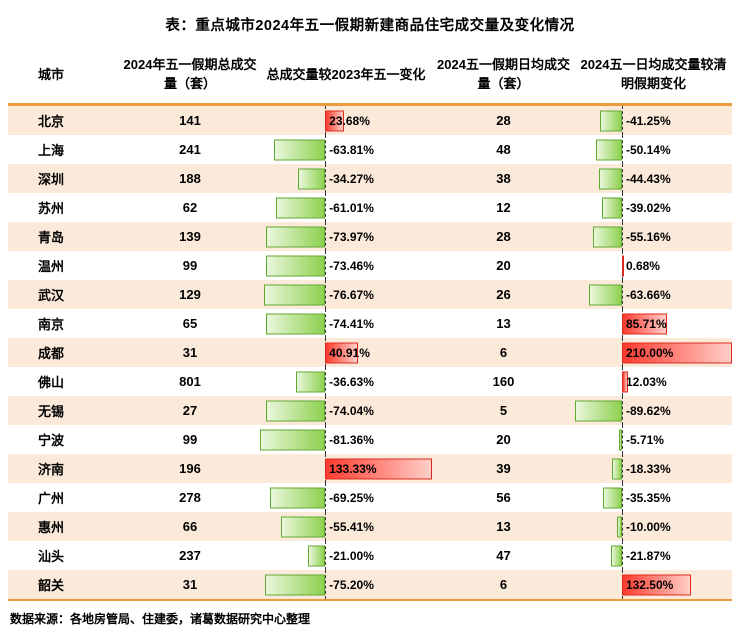 The width and height of the screenshot is (740, 630). I want to click on change-vs-2023-cell: -75.20%, so click(346, 584).